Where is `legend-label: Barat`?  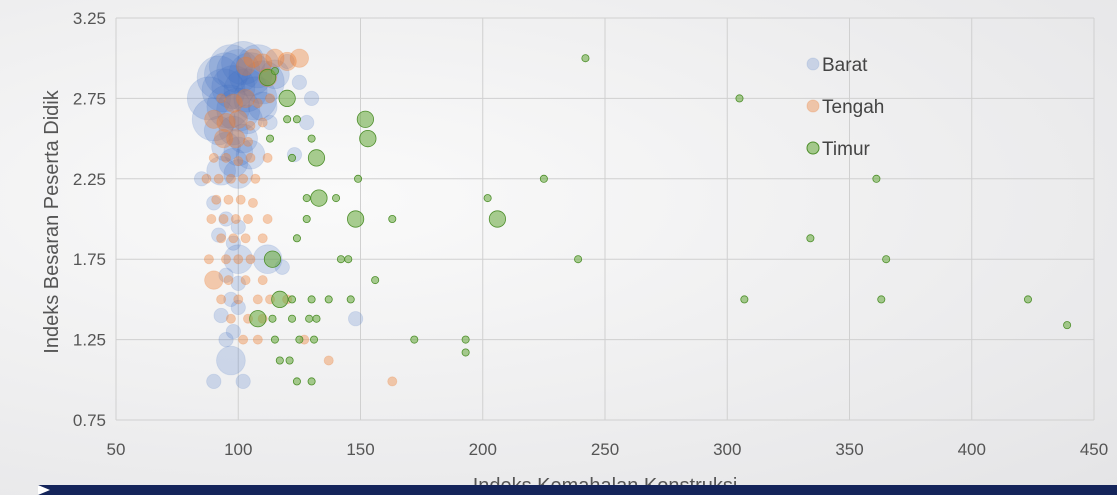
legend-label: Barat is located at coordinates (845, 65).